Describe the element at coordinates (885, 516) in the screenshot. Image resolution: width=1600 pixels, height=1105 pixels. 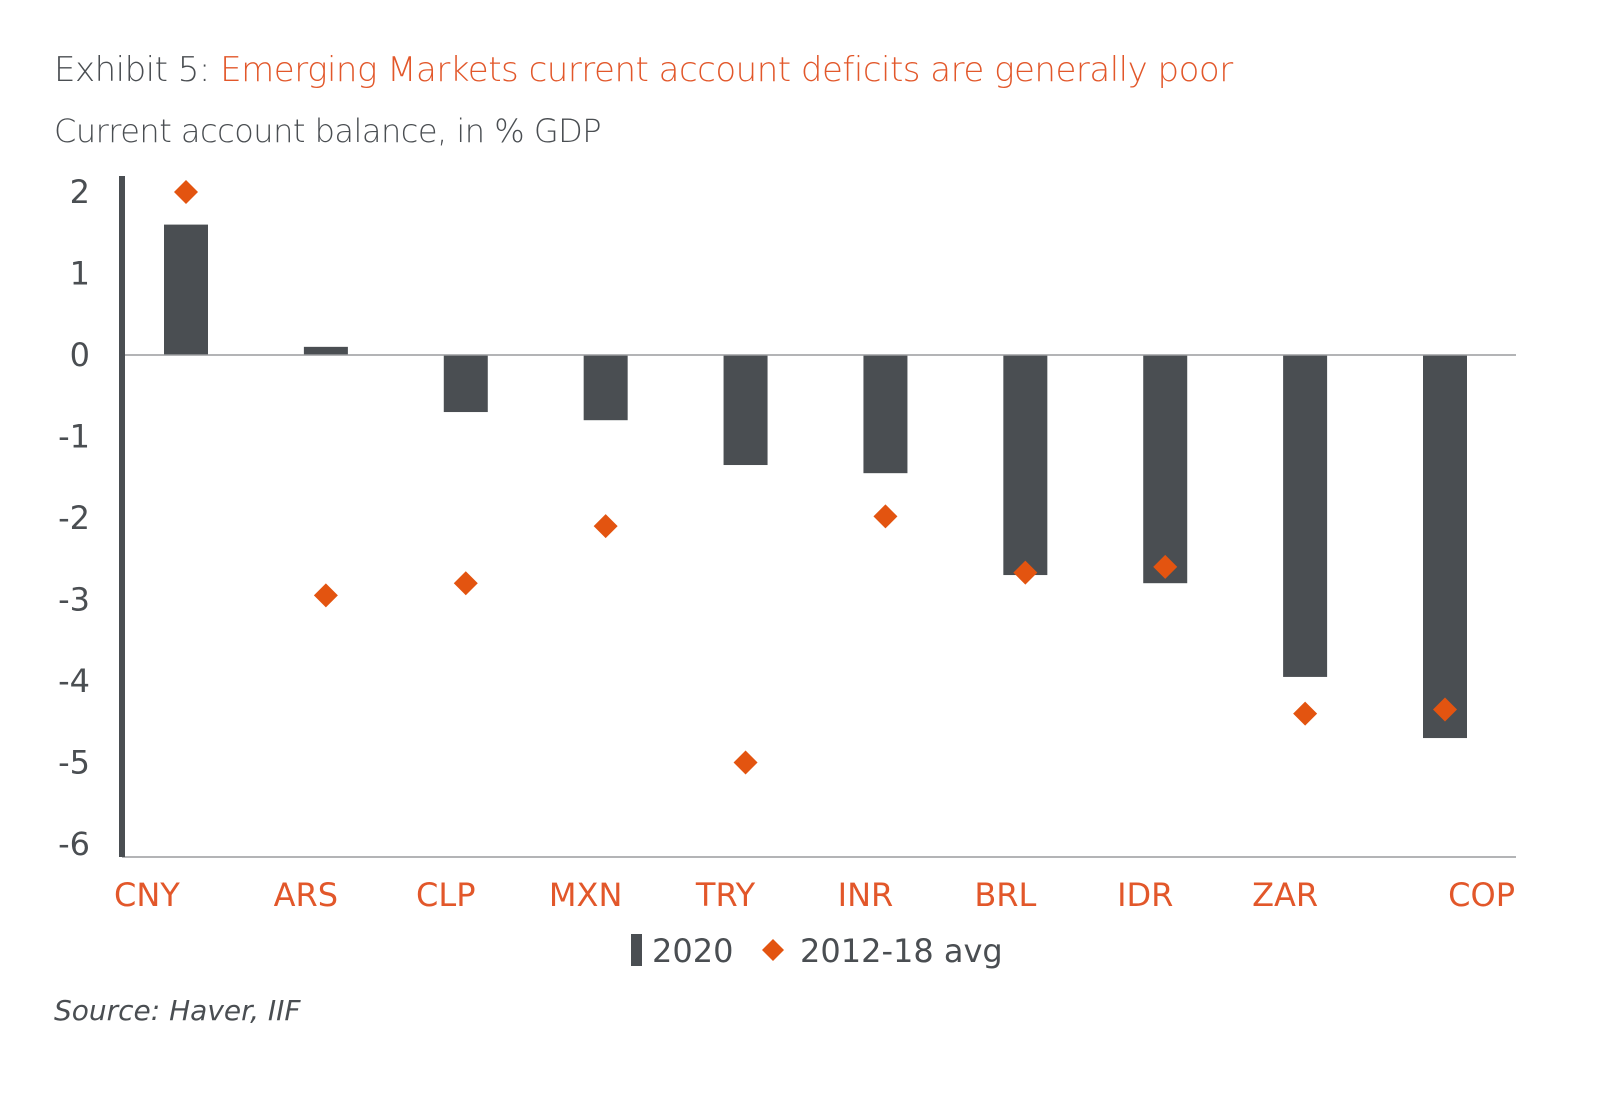
I see `marker-inr` at that location.